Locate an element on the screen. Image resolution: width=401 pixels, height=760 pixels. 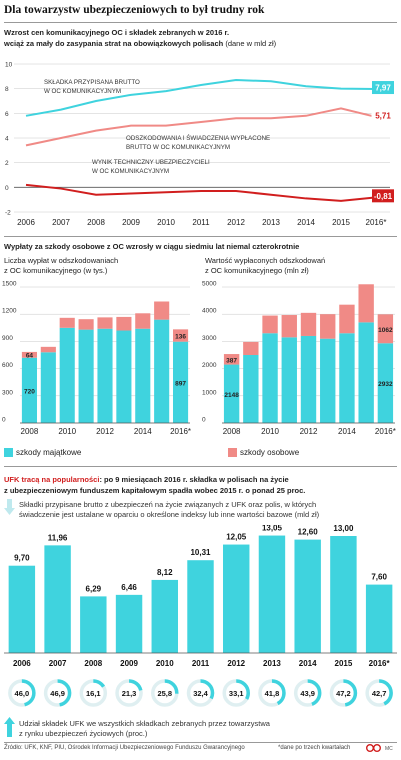
bar-value-label: 10,31 is located at coordinates (200, 552).